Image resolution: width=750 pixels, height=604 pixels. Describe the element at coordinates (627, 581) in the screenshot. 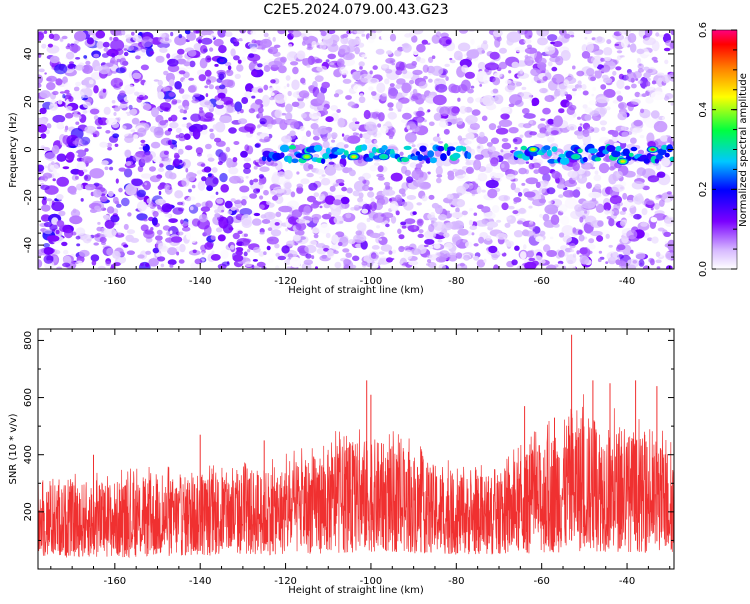

I see `snr-x-tick-label: -40` at that location.